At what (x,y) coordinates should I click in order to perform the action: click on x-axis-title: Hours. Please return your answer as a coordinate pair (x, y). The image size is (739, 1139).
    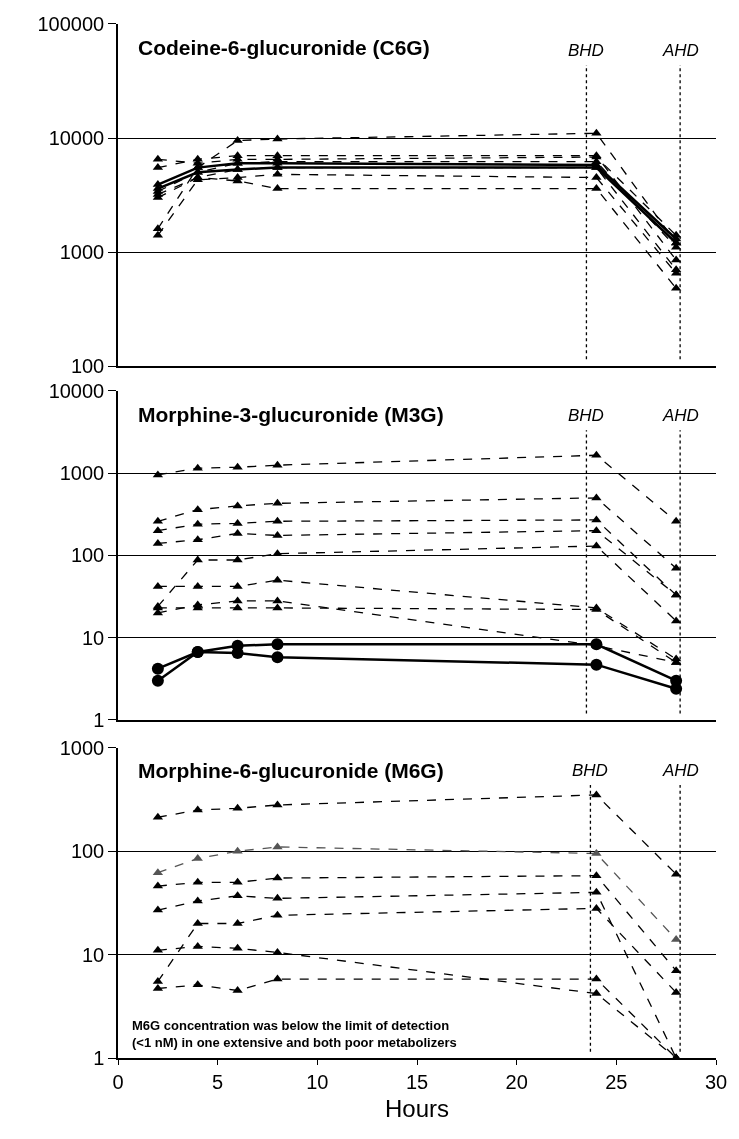
    Looking at the image, I should click on (417, 1108).